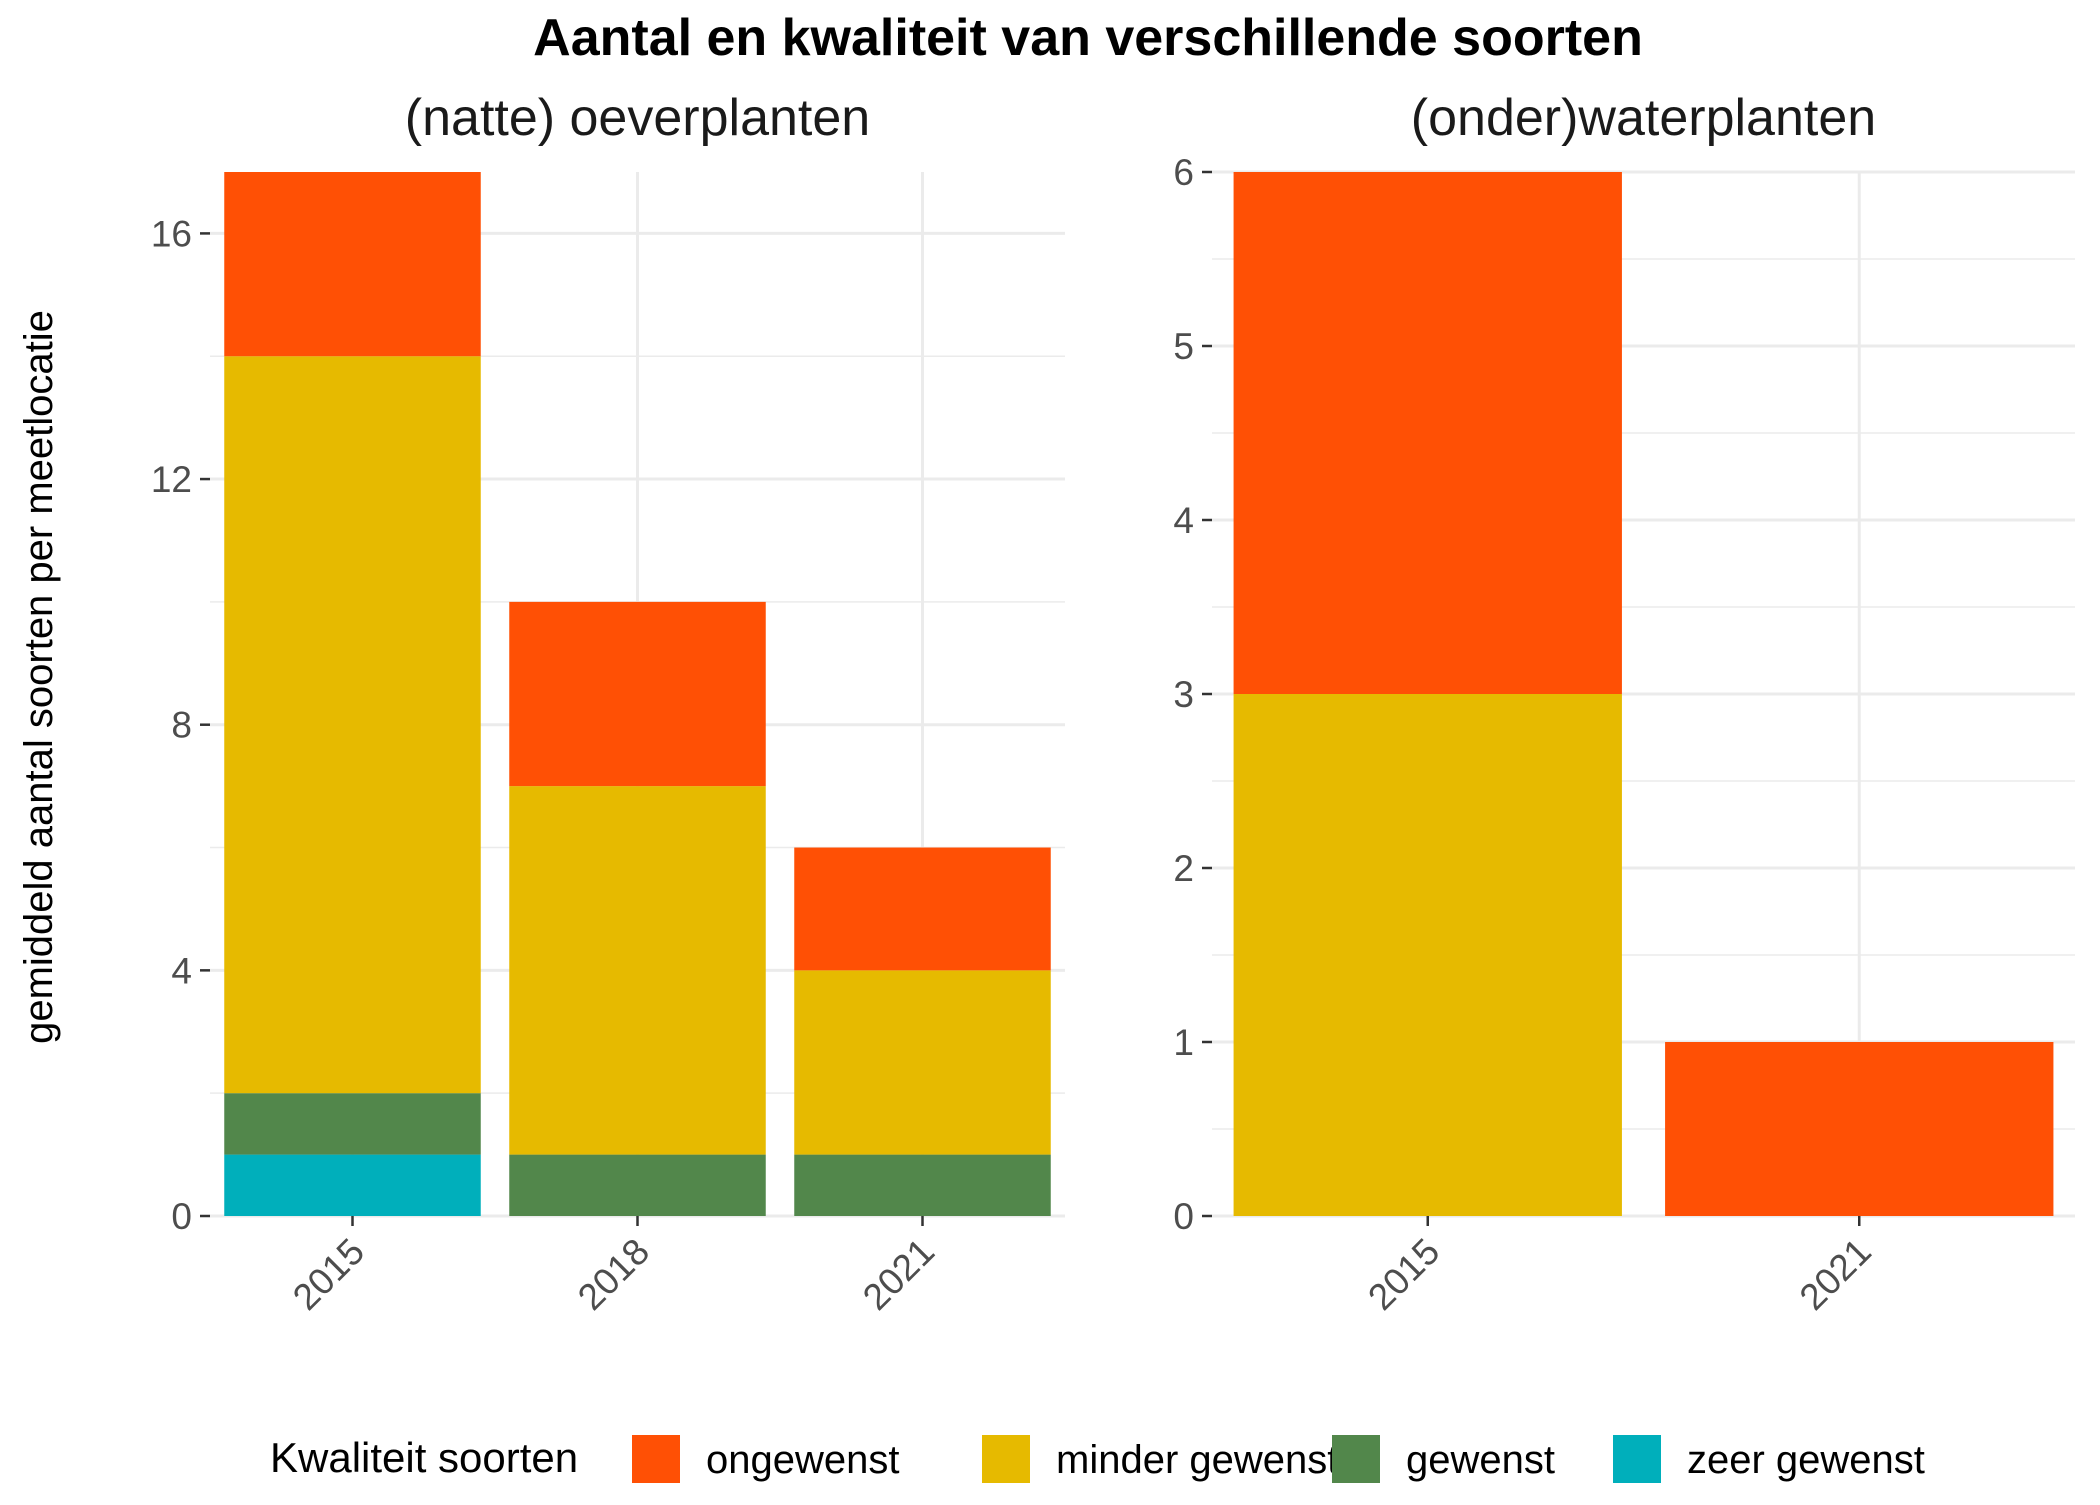  Describe the element at coordinates (171, 233) in the screenshot. I see `y-tick-label: 16` at that location.